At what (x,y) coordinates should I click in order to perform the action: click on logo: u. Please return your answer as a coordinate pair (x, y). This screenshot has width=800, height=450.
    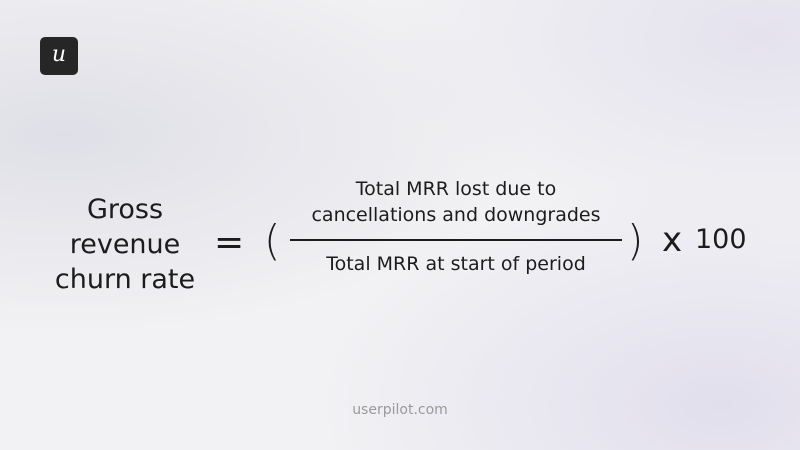
    Looking at the image, I should click on (59, 56).